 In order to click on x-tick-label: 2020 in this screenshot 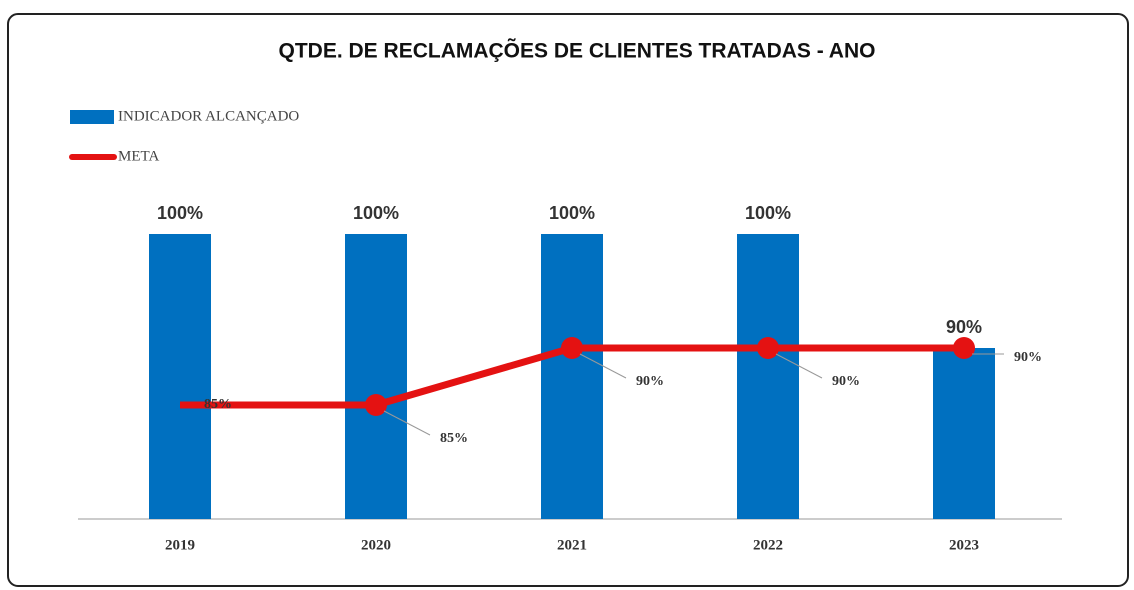, I will do `click(376, 545)`.